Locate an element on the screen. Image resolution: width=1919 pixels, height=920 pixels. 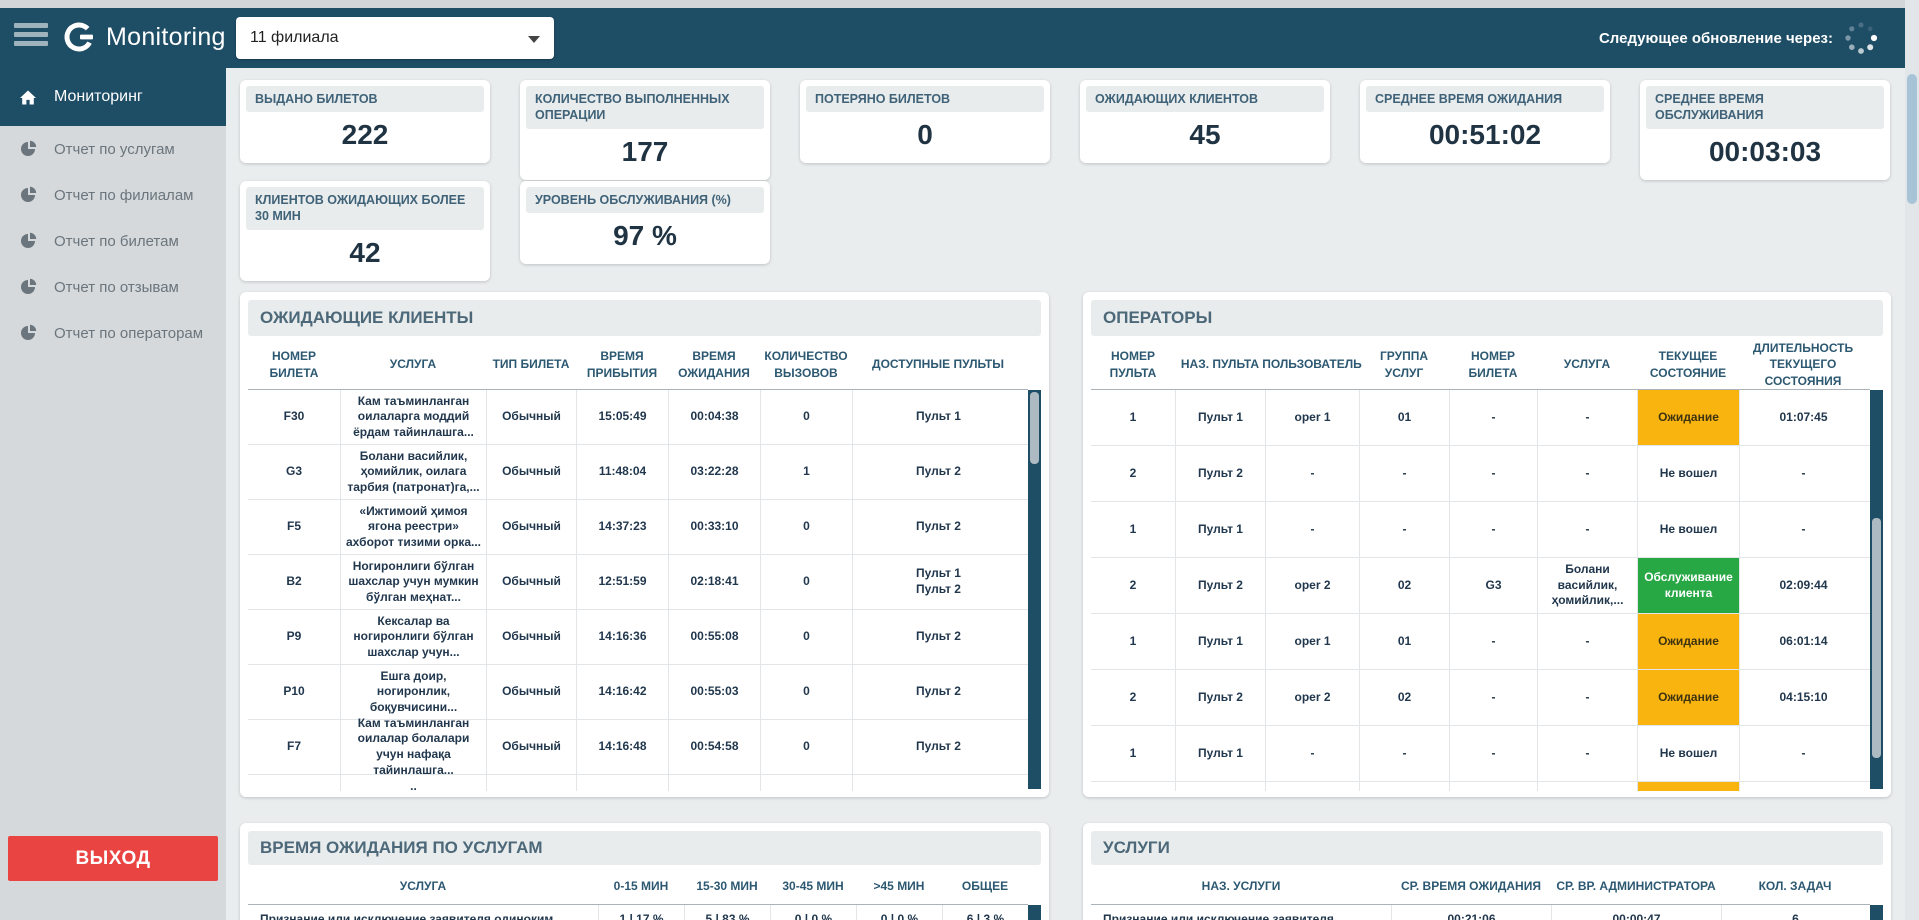
stat-card-service-level: УРОВЕНЬ ОБСЛУЖИВАНИЯ (%) 97 % is located at coordinates (645, 223).